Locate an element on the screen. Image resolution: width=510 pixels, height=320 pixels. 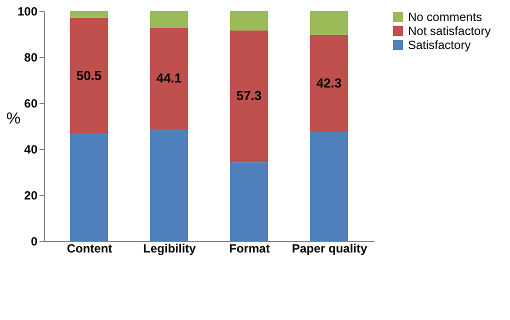
data-label: 57.3 is located at coordinates (249, 96).